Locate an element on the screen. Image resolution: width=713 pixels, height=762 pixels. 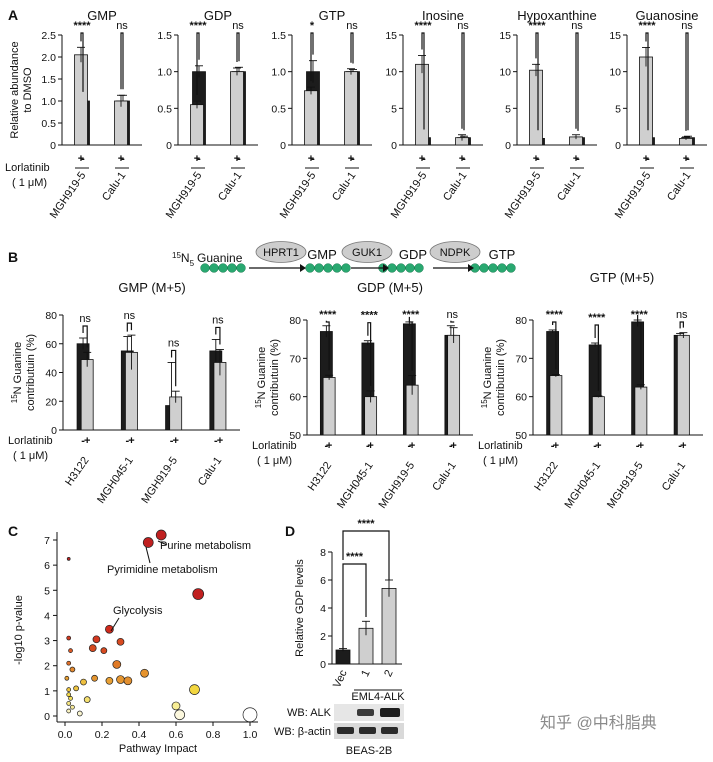
metabolite-label: GDP is located at coordinates (413, 254).